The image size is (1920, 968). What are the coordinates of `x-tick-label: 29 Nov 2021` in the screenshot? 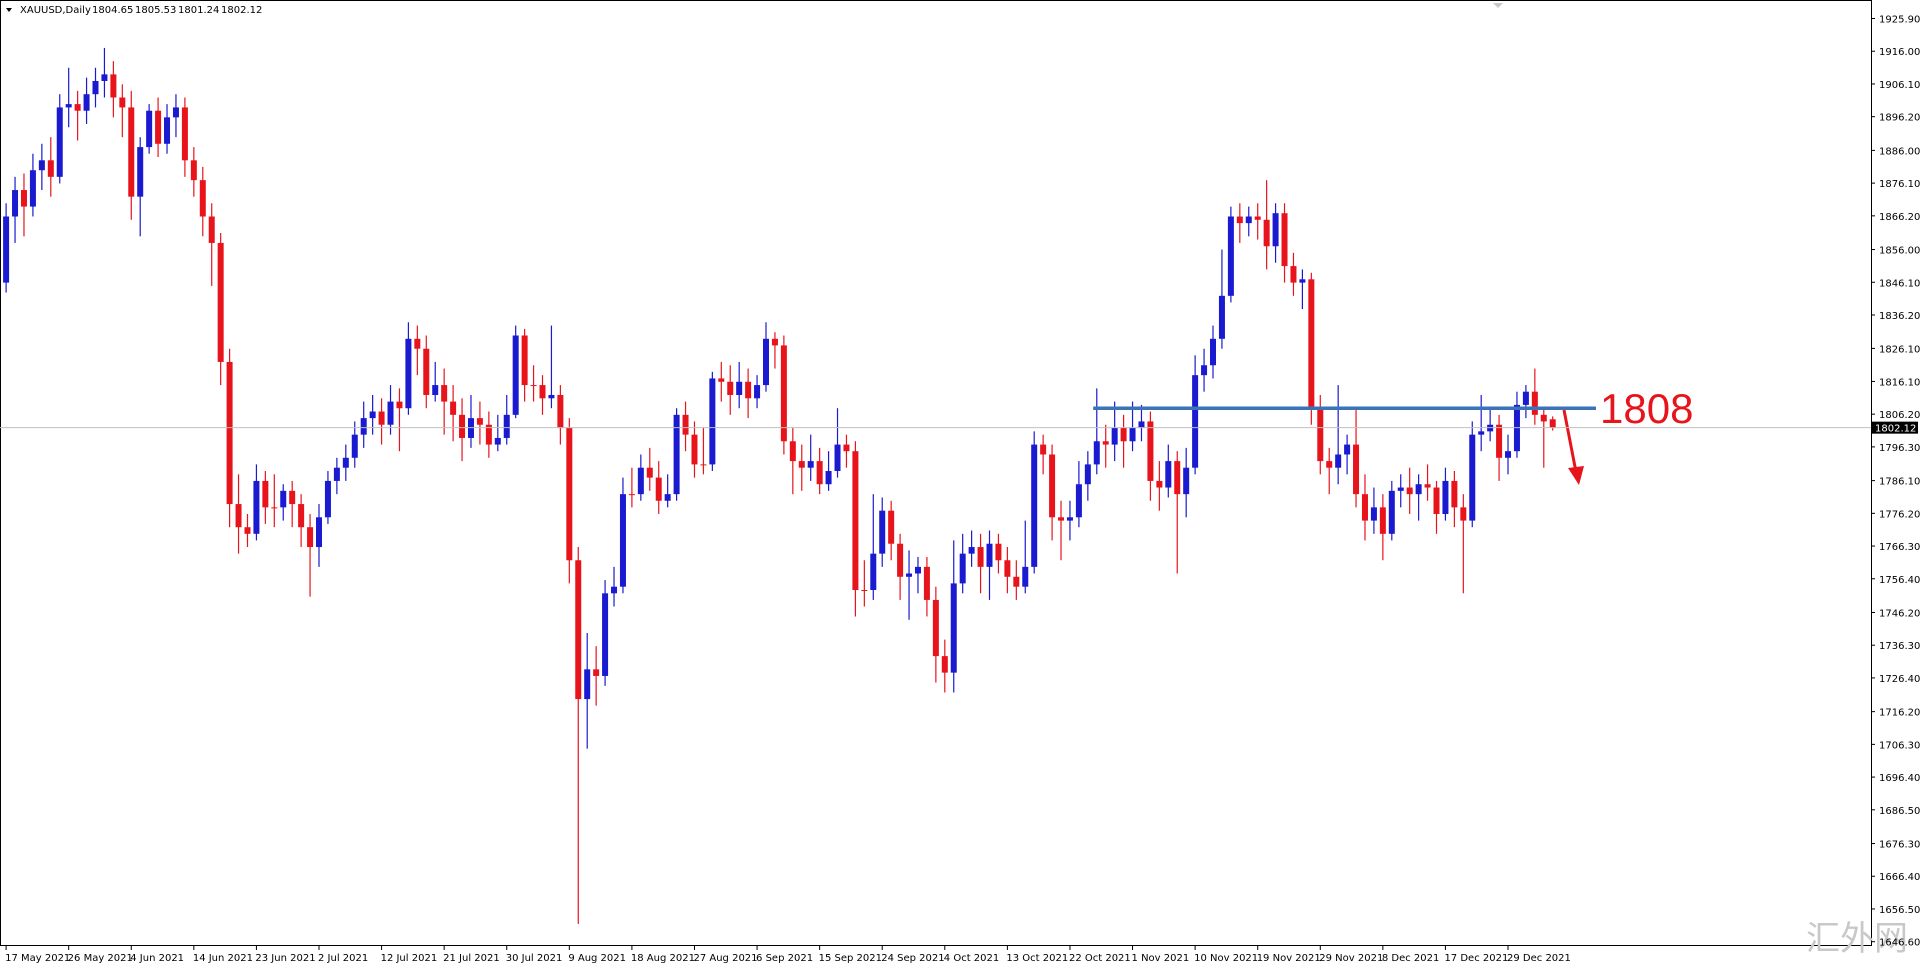 It's located at (1351, 958).